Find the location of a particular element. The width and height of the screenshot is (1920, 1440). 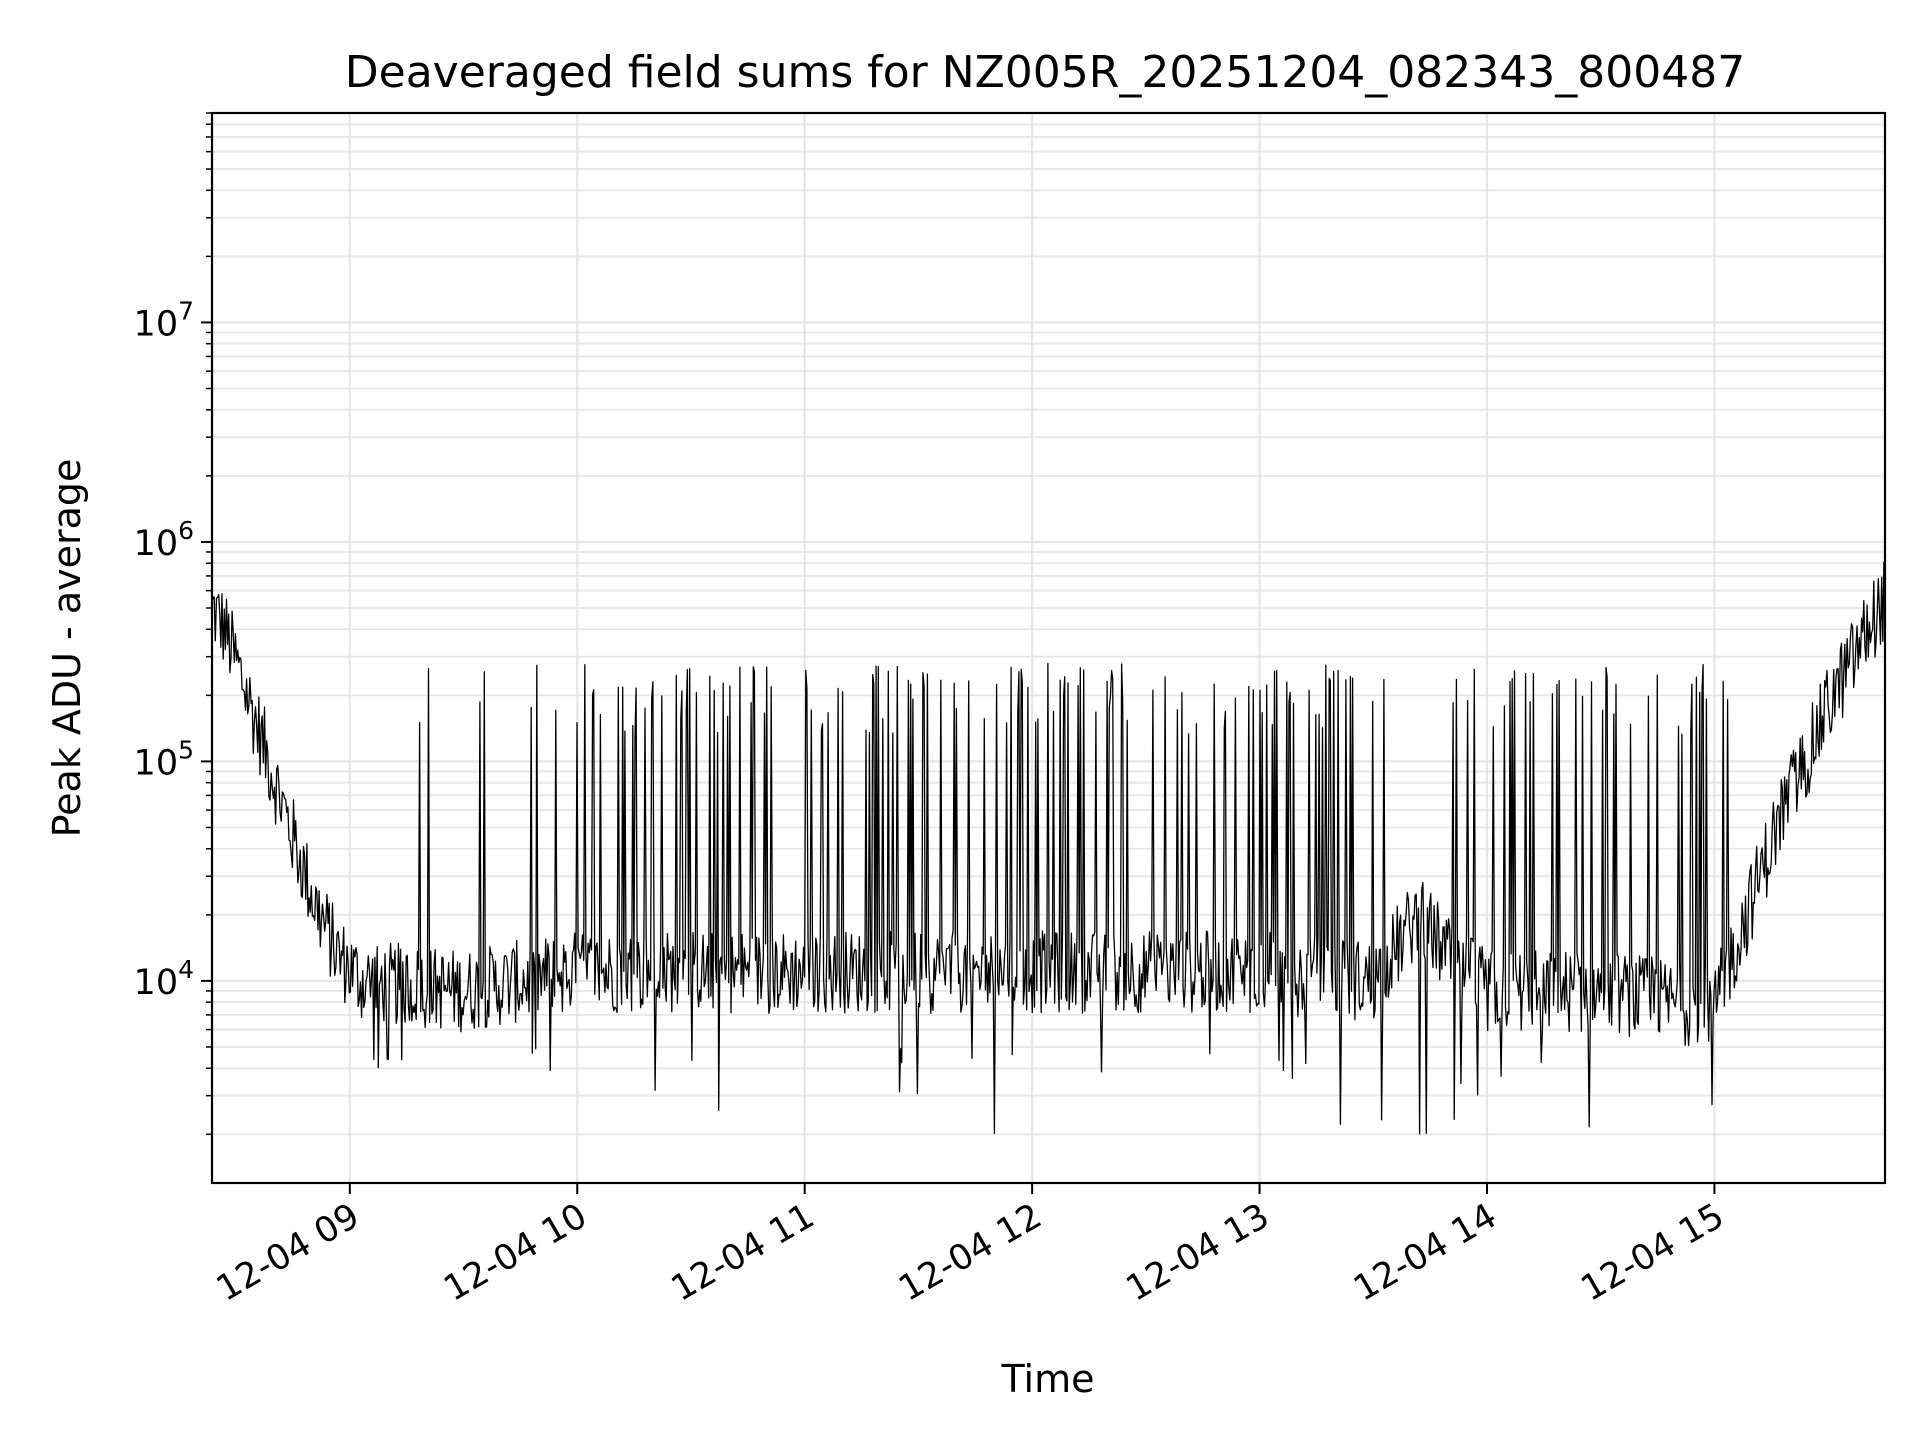

y-tick-label: 10⁵ is located at coordinates (164, 759).